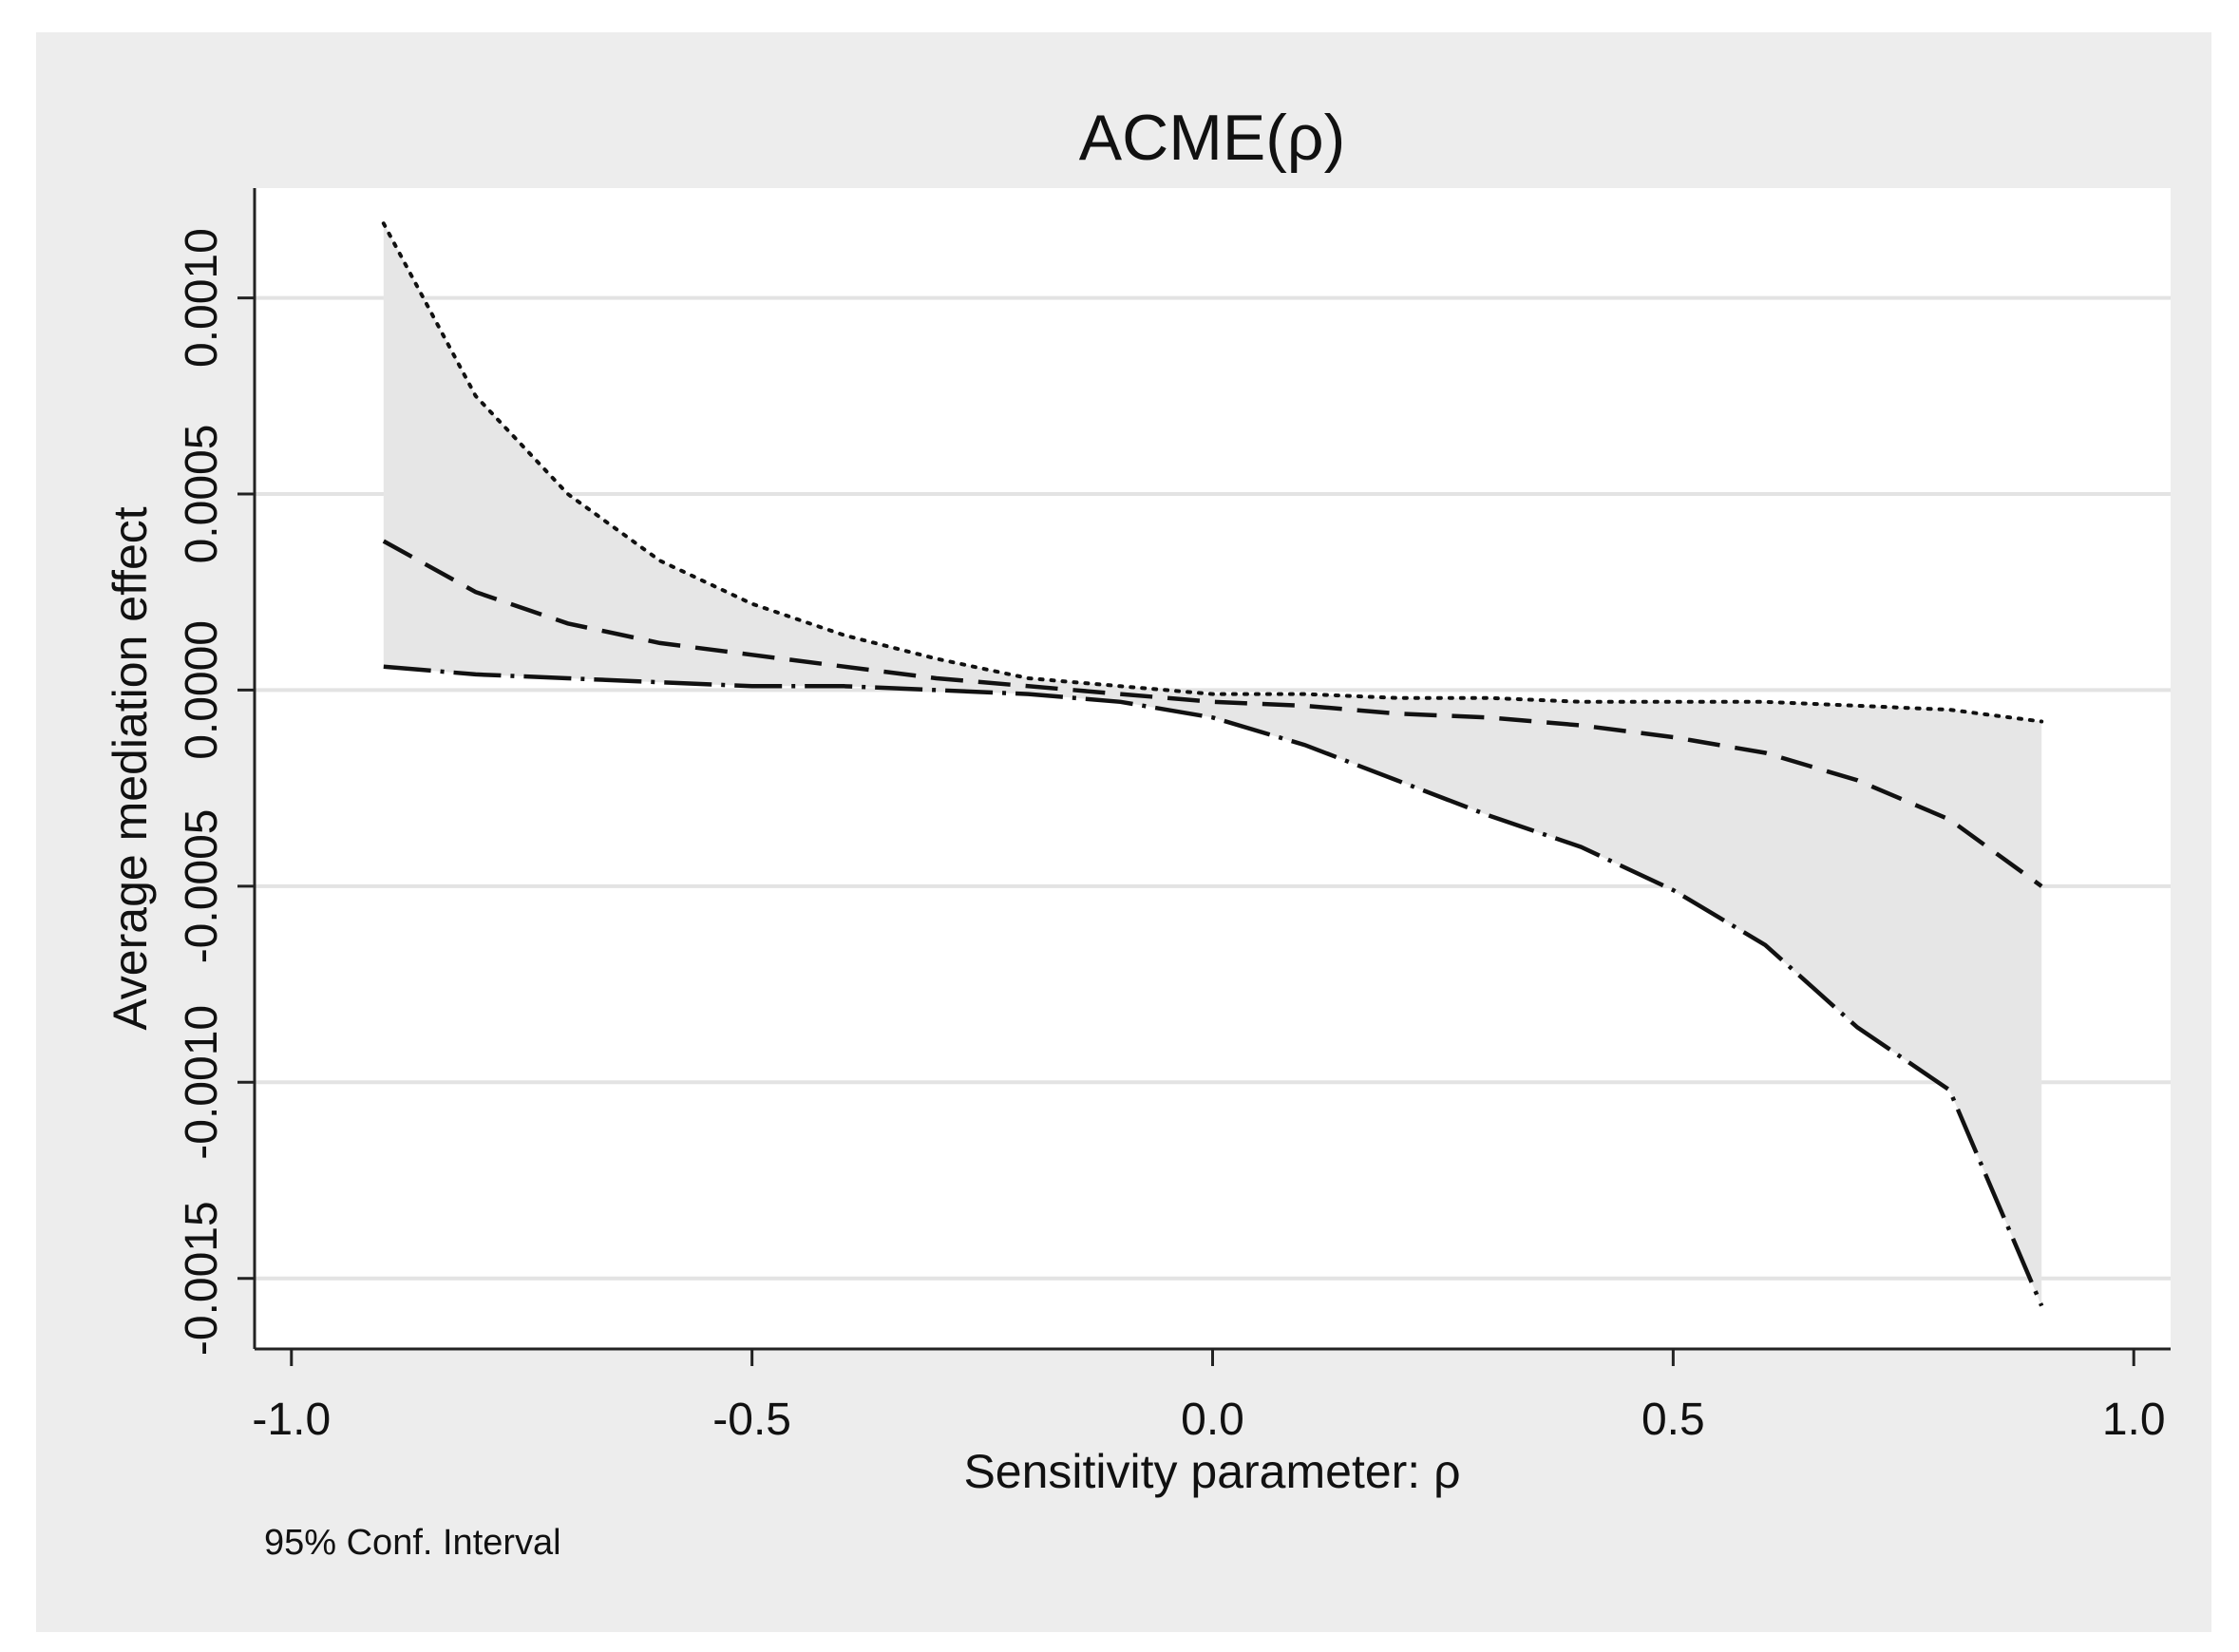  Describe the element at coordinates (1673, 1420) in the screenshot. I see `x-tick-label: 0.5` at that location.